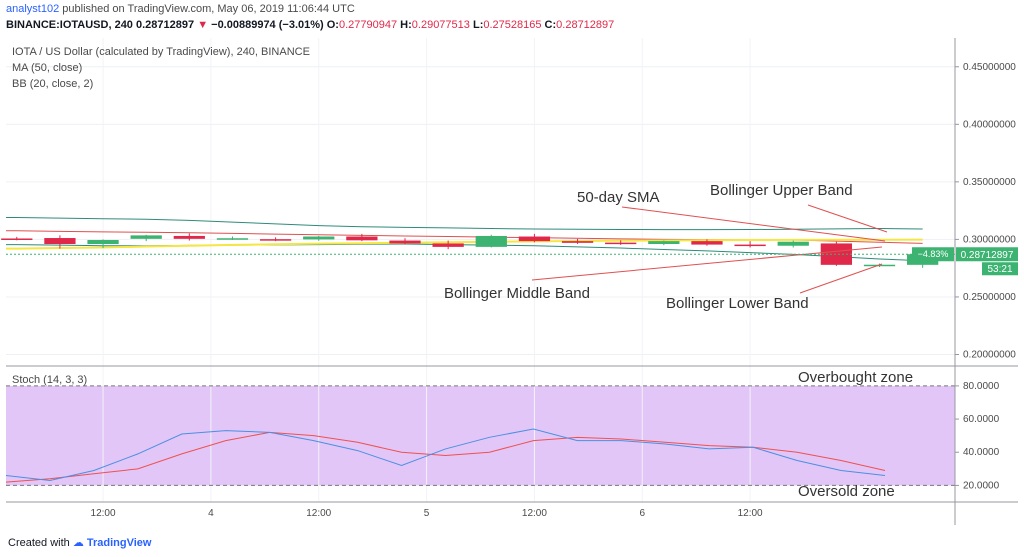  Describe the element at coordinates (981, 419) in the screenshot. I see `stoch-tick-label: 60.0000` at that location.